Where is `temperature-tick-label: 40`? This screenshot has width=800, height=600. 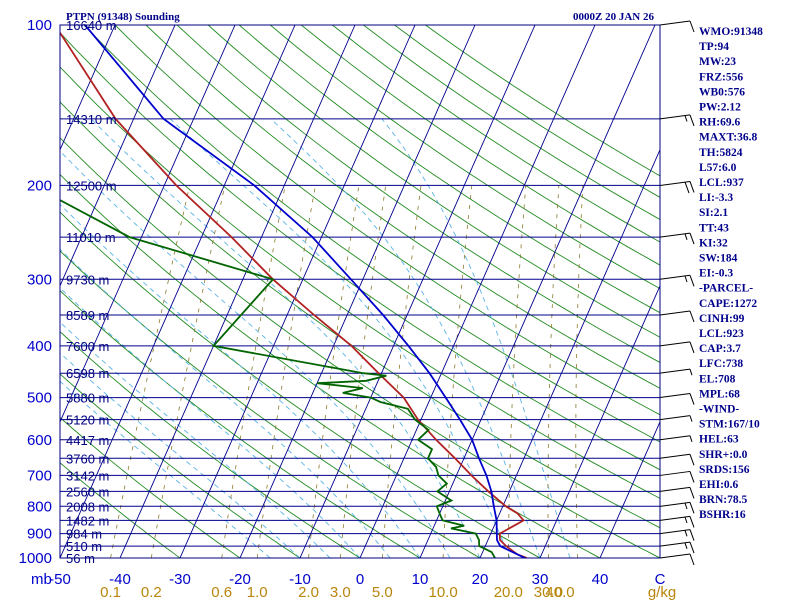 temperature-tick-label: 40 is located at coordinates (600, 579).